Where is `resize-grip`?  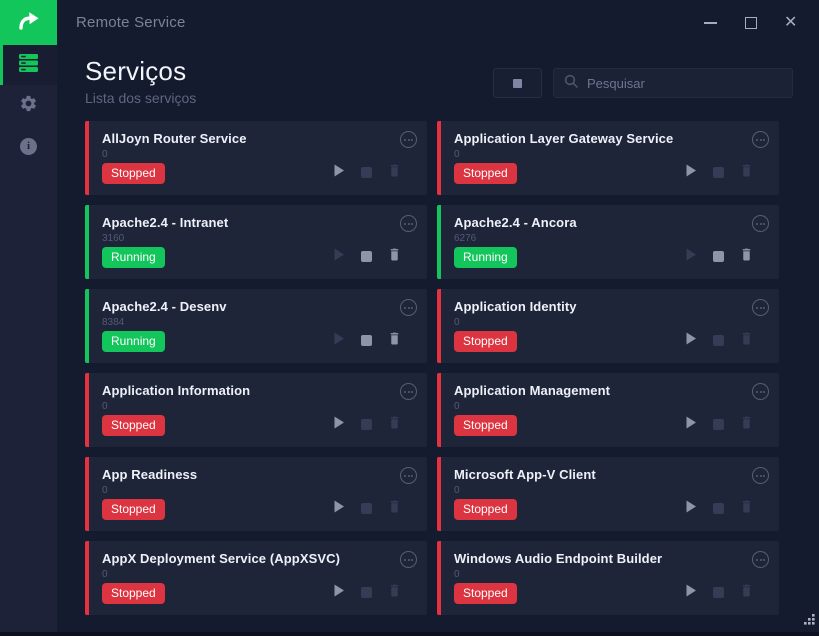 resize-grip is located at coordinates (809, 621).